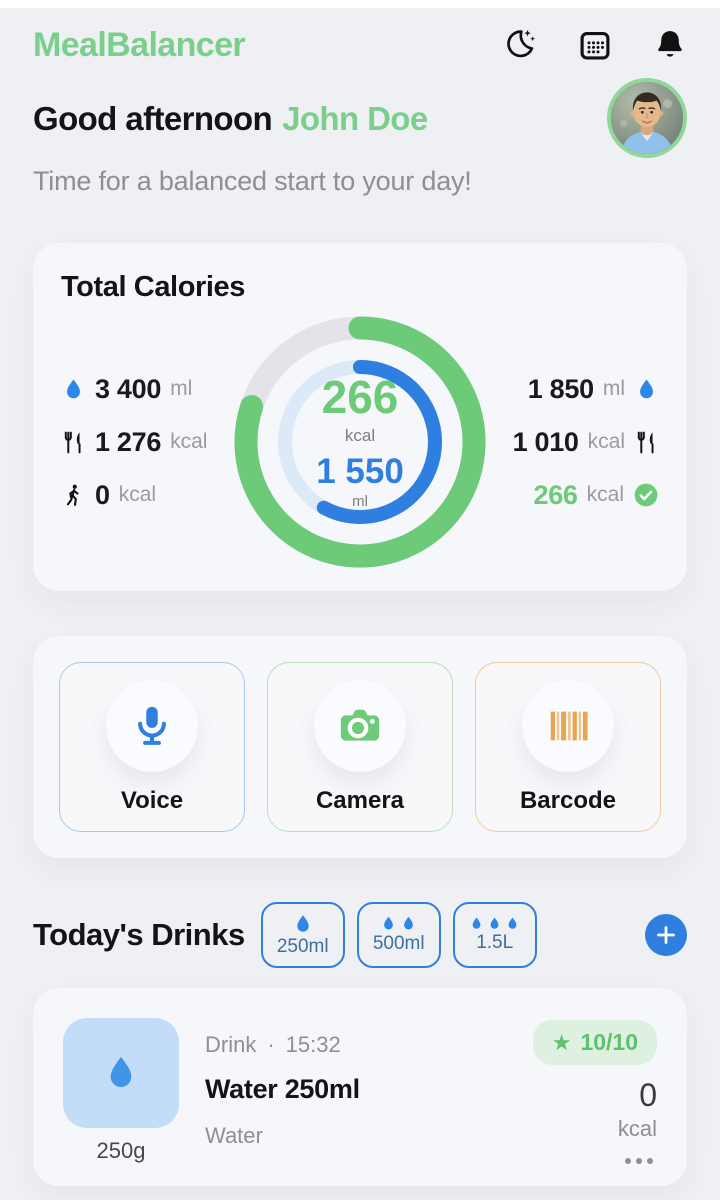 The width and height of the screenshot is (720, 1200). What do you see at coordinates (360, 471) in the screenshot?
I see `water-remaining-value: 1 550` at bounding box center [360, 471].